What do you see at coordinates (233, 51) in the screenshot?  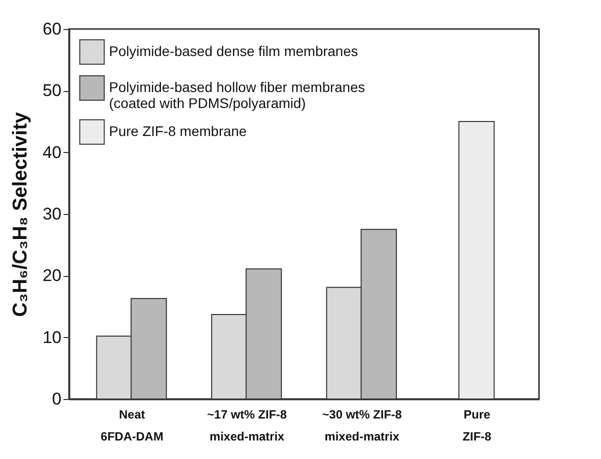 I see `legend-label: Polyimide-based dense film membranes` at bounding box center [233, 51].